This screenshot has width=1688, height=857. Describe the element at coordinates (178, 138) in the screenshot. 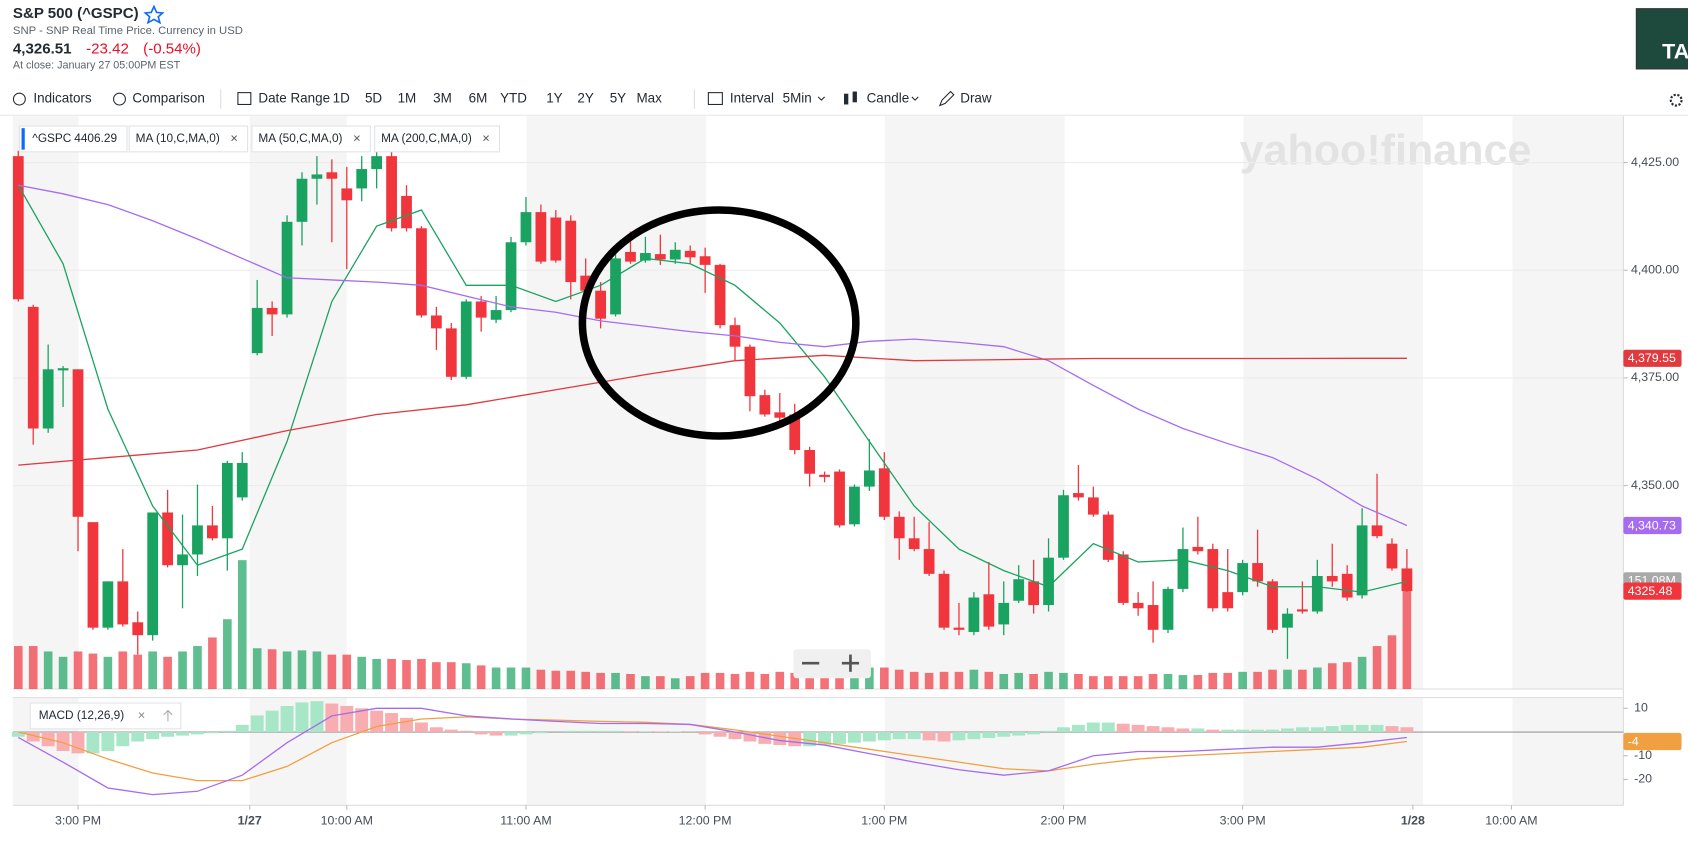

I see `legend-series: MA (10,C,MA,0)` at that location.